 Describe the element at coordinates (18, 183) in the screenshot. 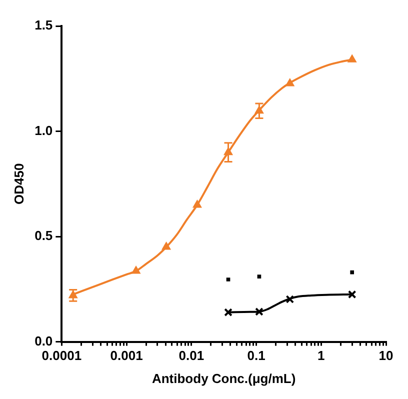

I see `y-axis-title: OD450` at that location.